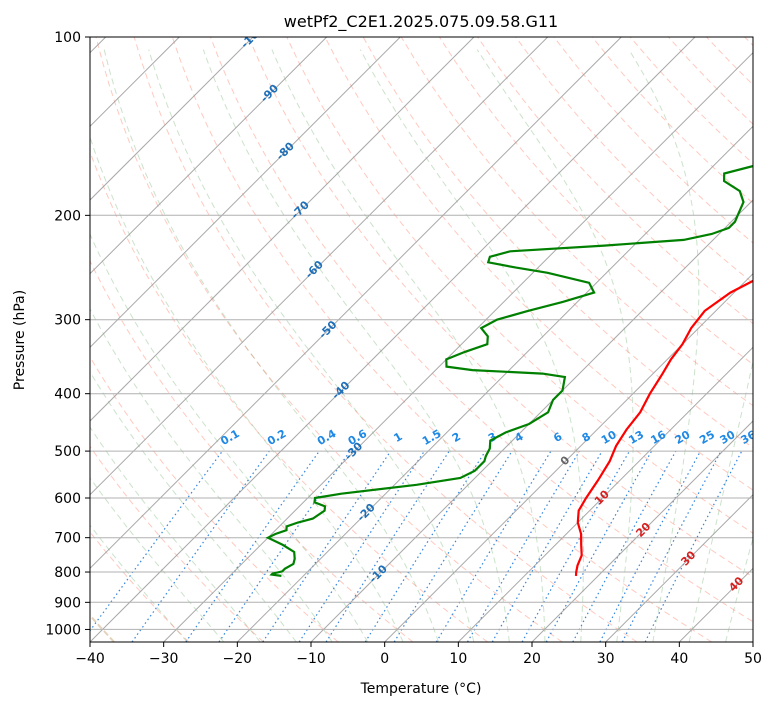 The width and height of the screenshot is (775, 708). What do you see at coordinates (532, 659) in the screenshot?
I see `x-tick-label: 20` at bounding box center [532, 659].